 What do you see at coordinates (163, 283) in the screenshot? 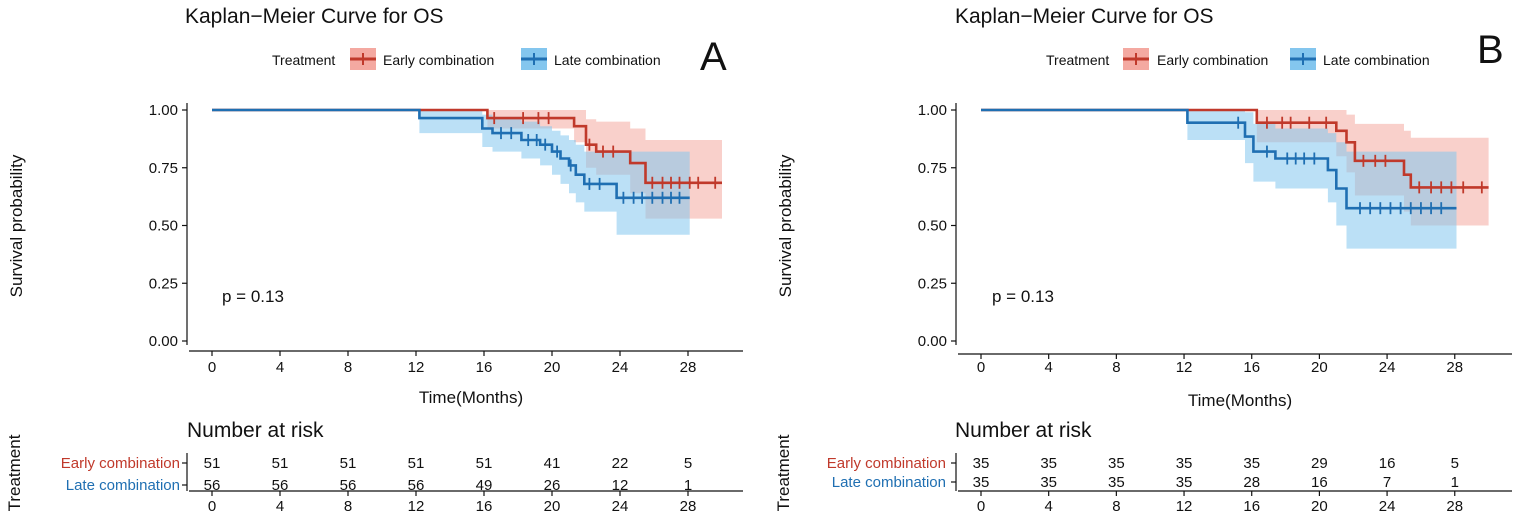
I see `y-tick-label: 0.25` at bounding box center [163, 283].